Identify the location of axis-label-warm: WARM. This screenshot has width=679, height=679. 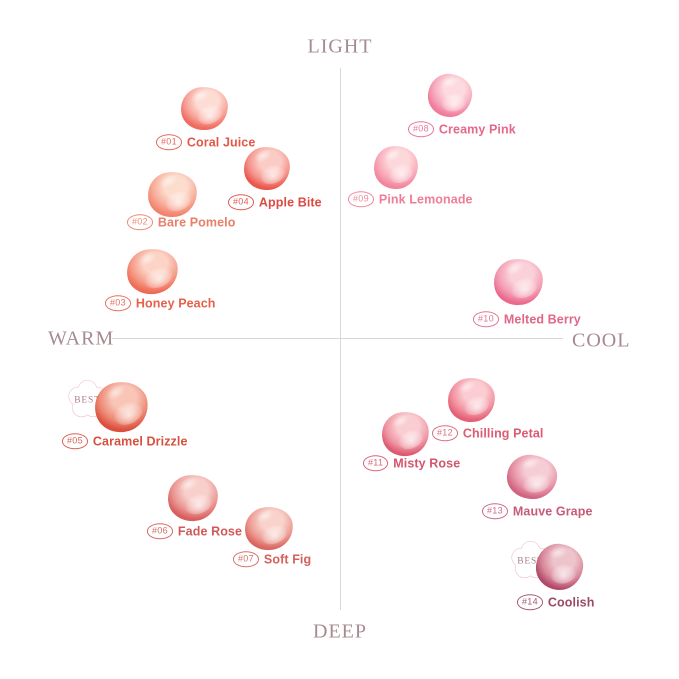
(81, 338).